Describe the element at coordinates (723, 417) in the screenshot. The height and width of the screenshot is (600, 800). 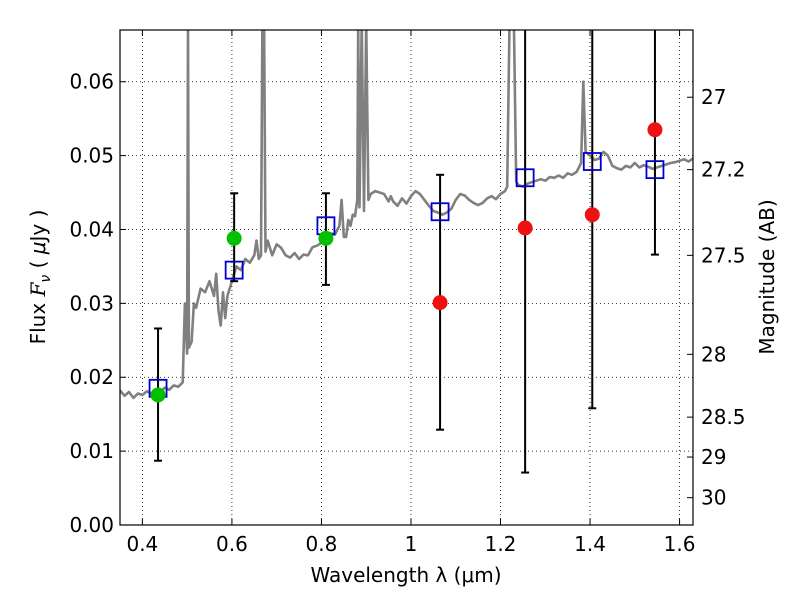
I see `mag-tick-label-4: 28.5` at that location.